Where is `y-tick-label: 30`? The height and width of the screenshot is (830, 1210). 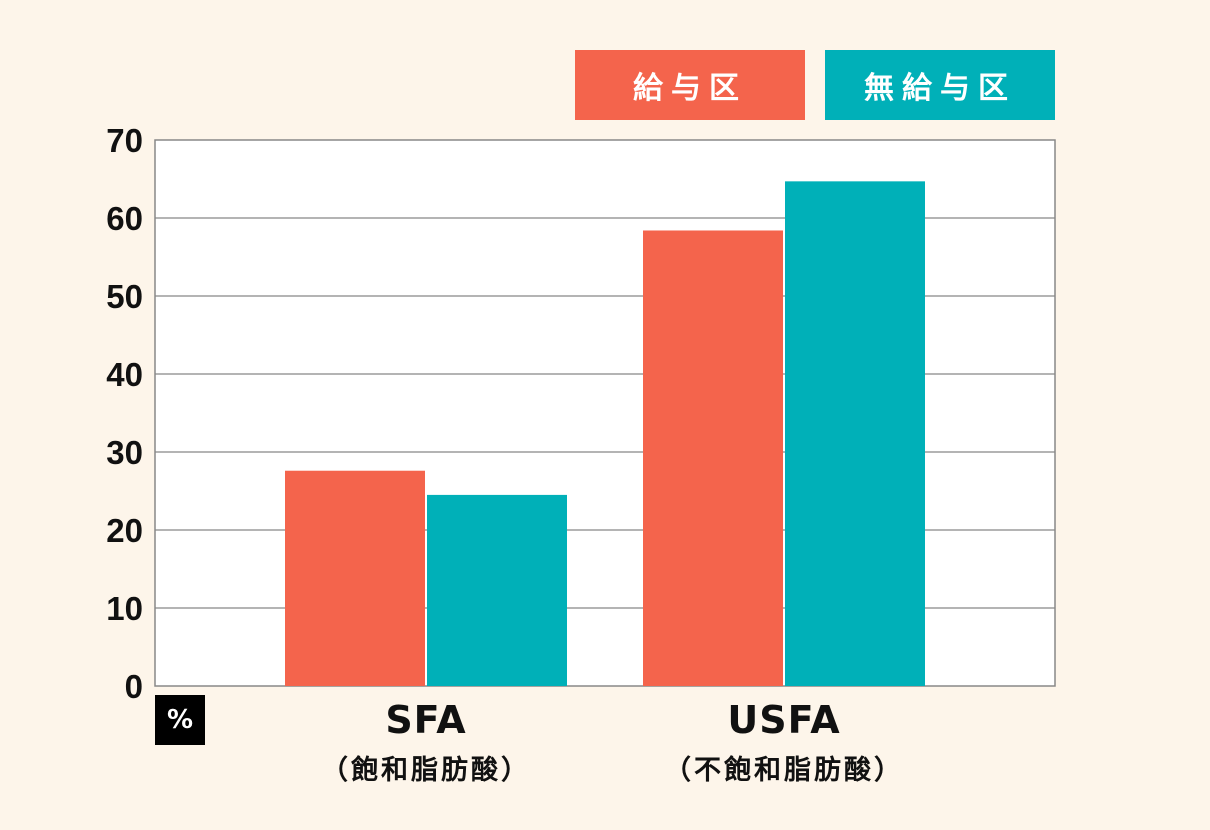
y-tick-label: 30 is located at coordinates (124, 452).